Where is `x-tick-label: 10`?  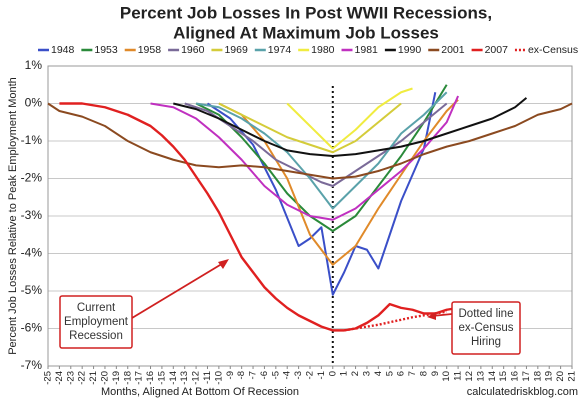 x-tick-label: 10 is located at coordinates (446, 376).